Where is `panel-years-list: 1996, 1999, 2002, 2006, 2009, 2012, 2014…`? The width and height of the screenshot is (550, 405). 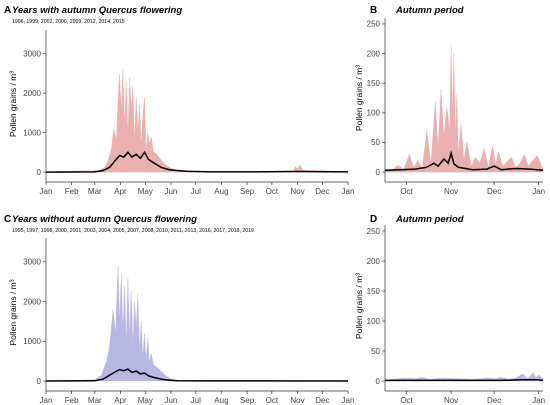 panel-years-list: 1996, 1999, 2002, 2006, 2009, 2012, 2014… is located at coordinates (68, 22).